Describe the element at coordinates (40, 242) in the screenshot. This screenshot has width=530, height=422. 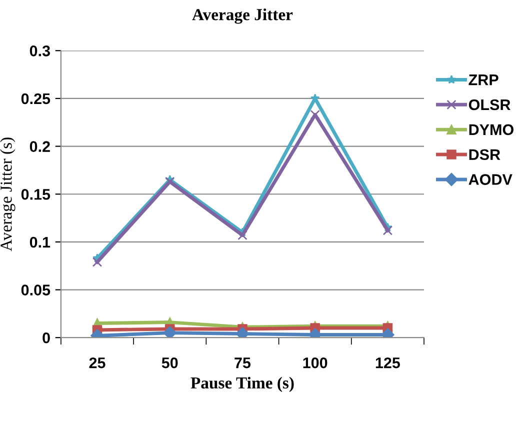
I see `y-tick-label: 0.1` at that location.